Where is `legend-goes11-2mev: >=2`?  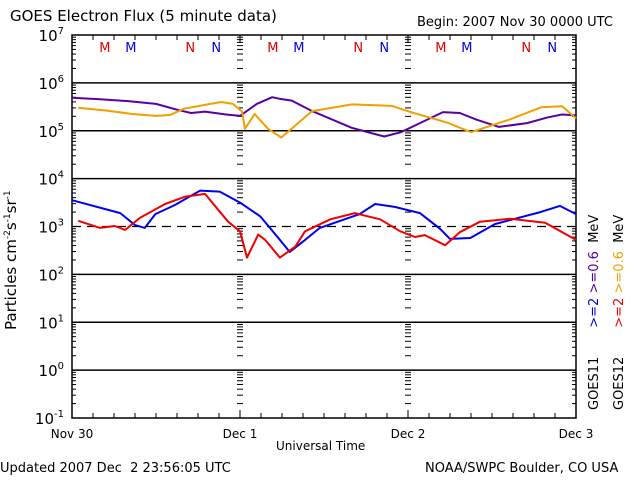
legend-goes11-2mev: >=2 is located at coordinates (594, 312).